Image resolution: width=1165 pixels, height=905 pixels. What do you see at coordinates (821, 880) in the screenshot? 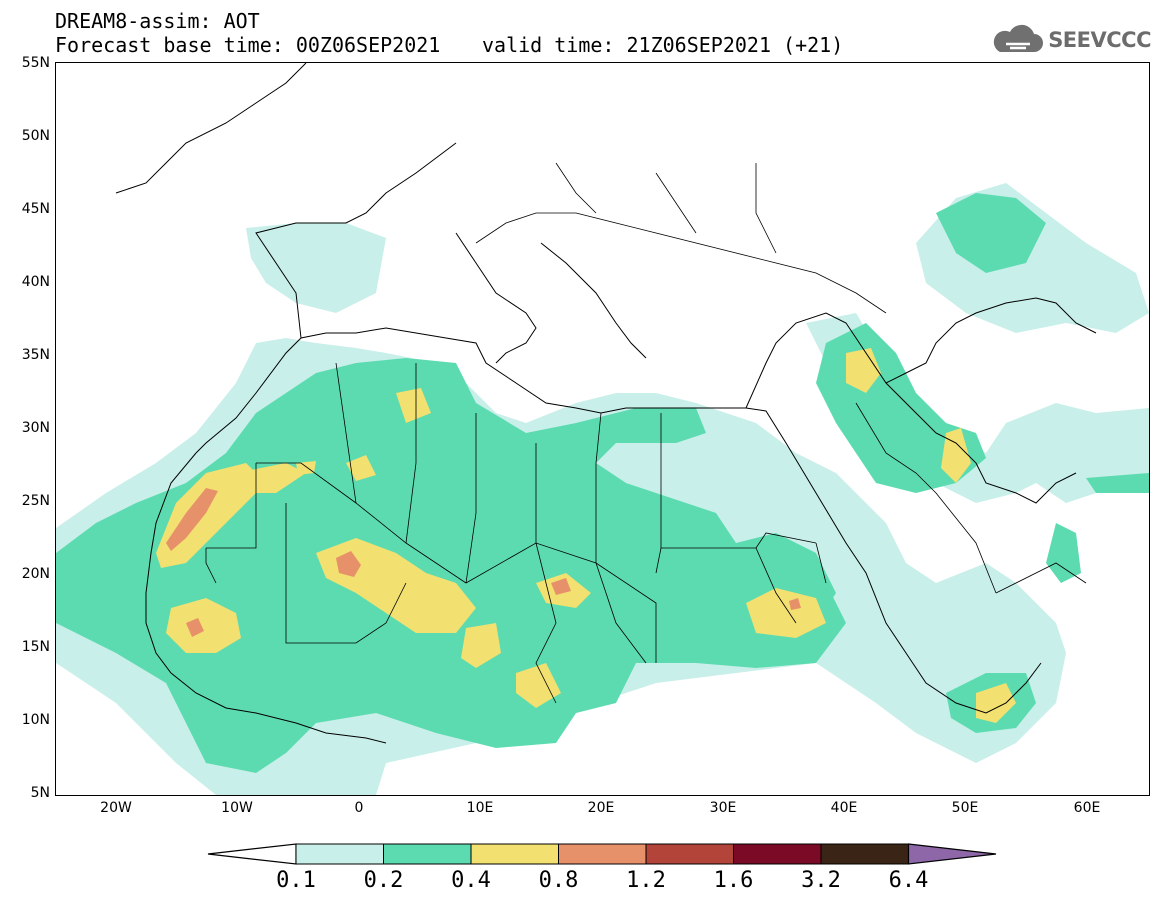
I see `colorbar-label: 3.2` at bounding box center [821, 880].